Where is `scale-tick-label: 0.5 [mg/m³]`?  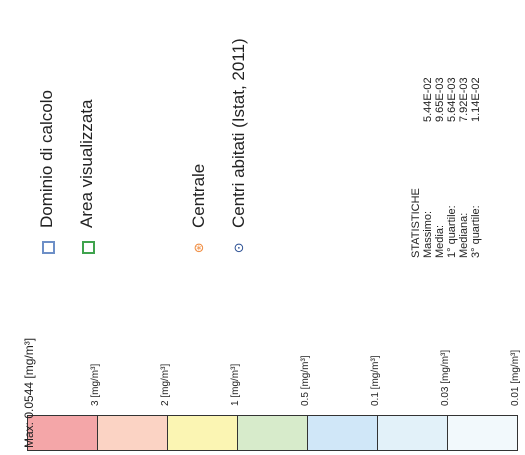 scale-tick-label: 0.5 [mg/m³] is located at coordinates (305, 380).